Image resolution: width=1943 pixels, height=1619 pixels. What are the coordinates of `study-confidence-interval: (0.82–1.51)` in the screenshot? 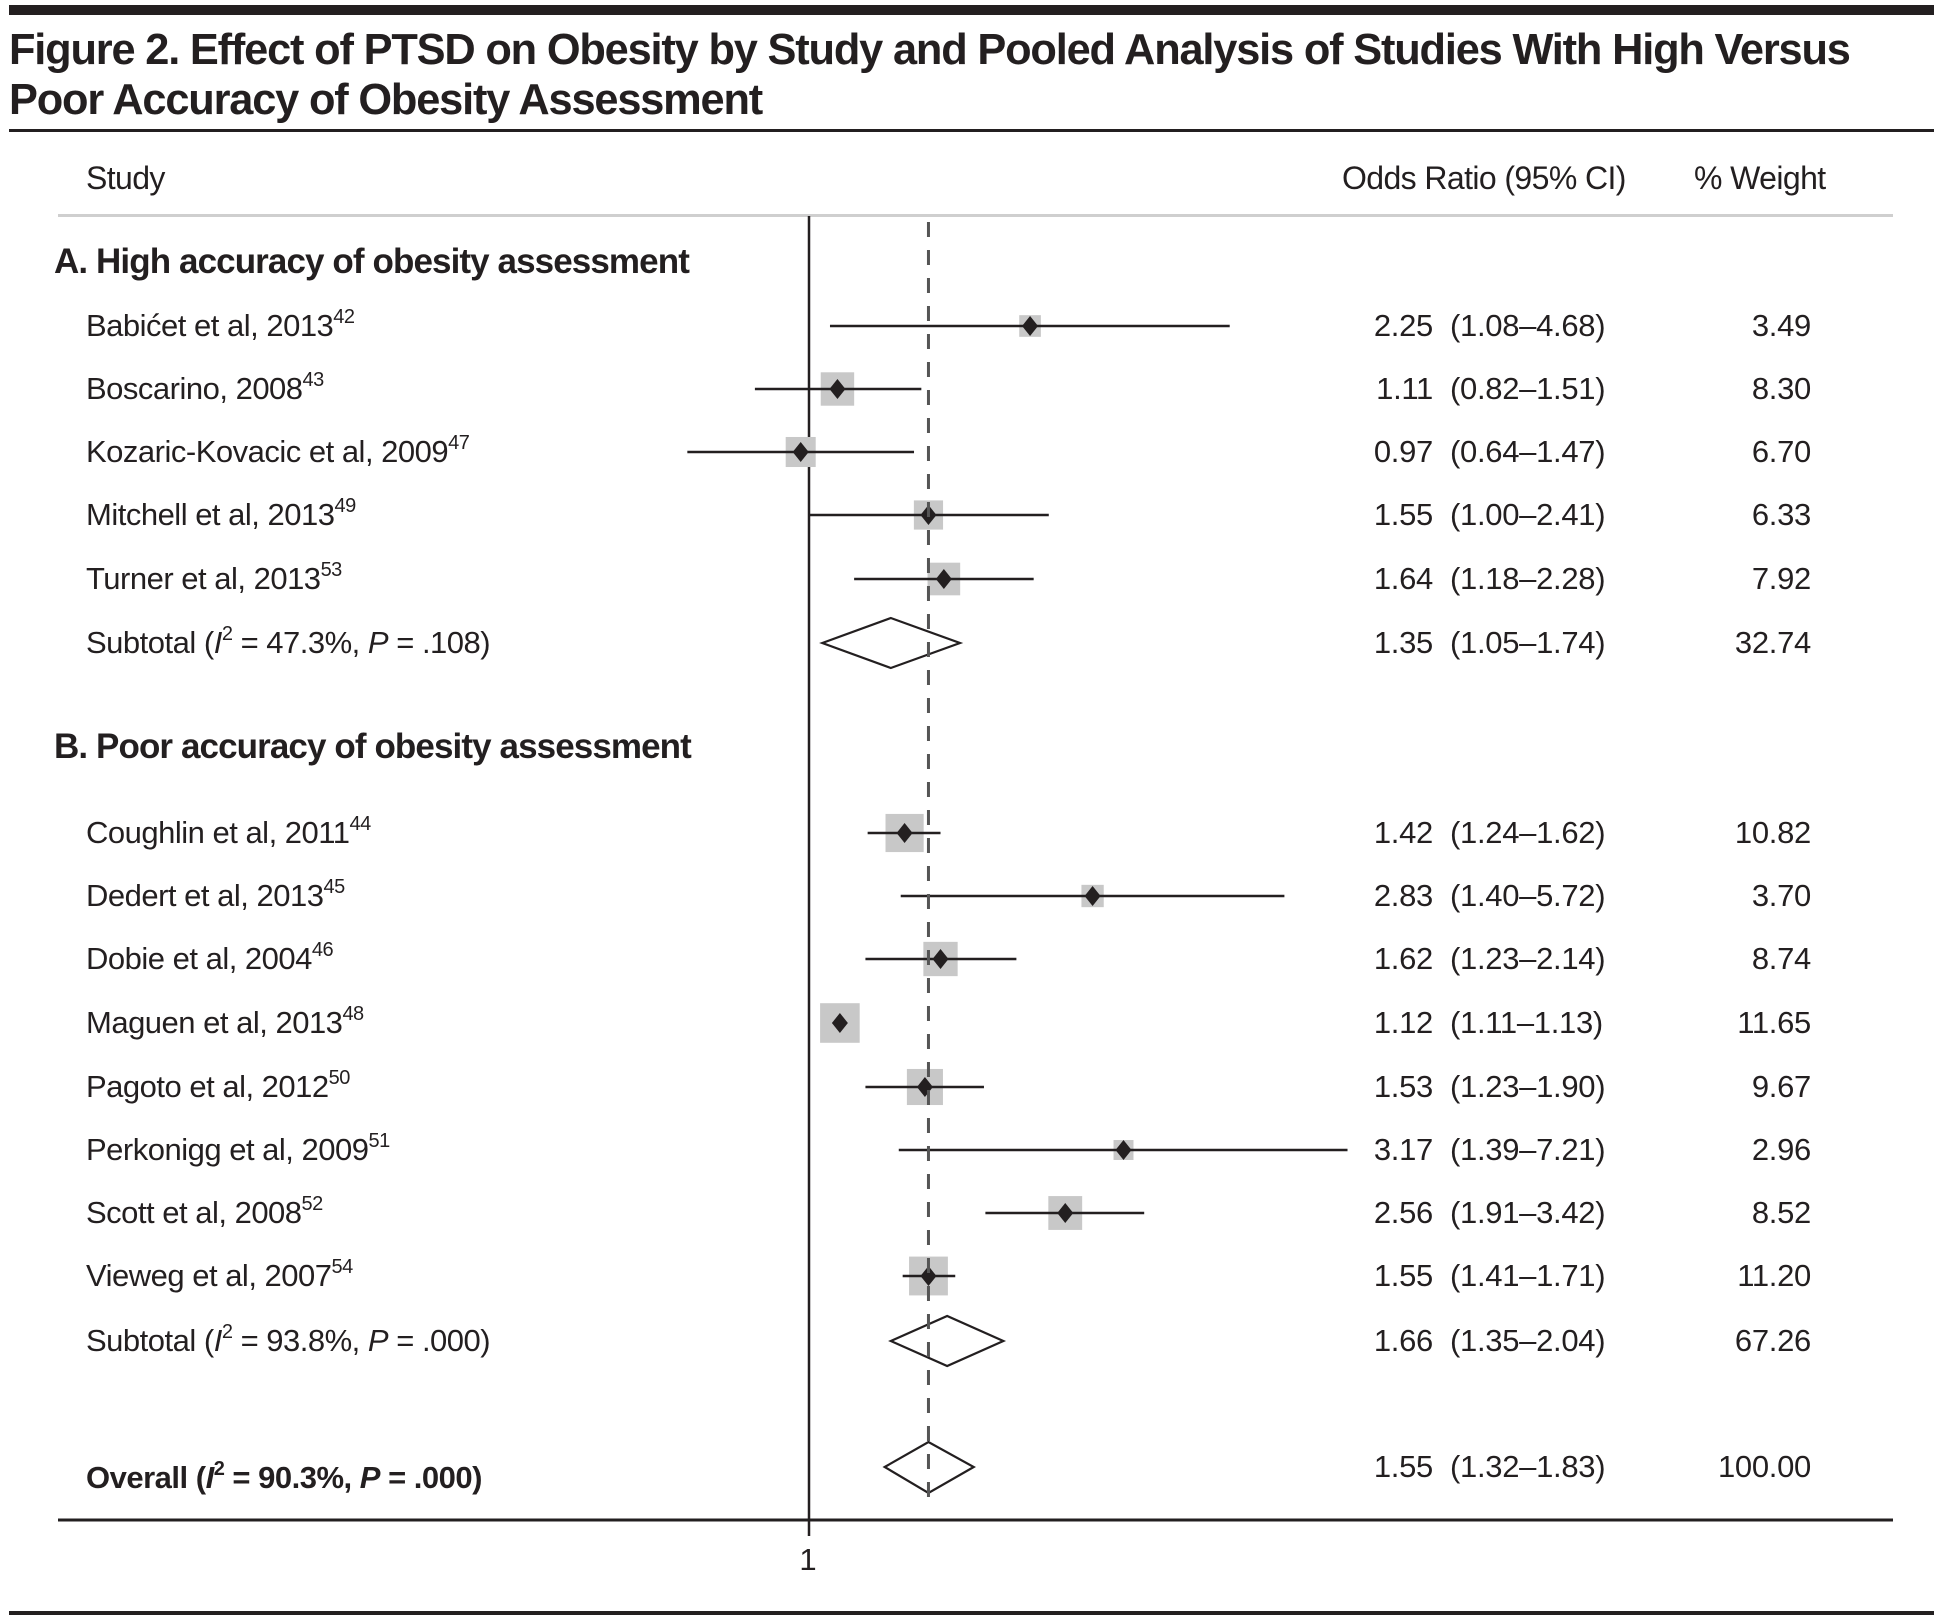 It's located at (1528, 388).